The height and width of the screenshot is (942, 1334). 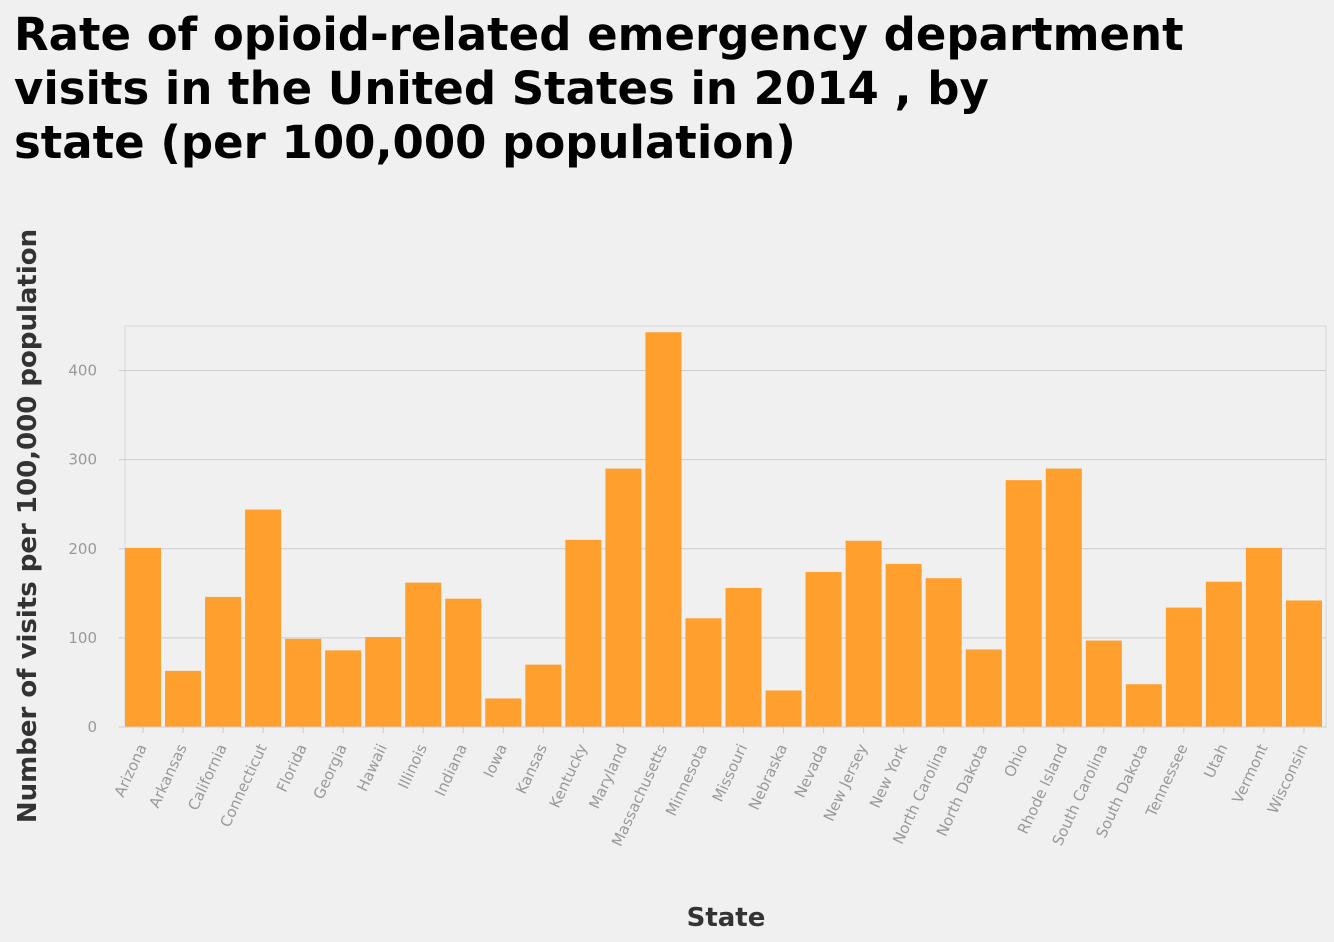 What do you see at coordinates (623, 597) in the screenshot?
I see `bar-maryland` at bounding box center [623, 597].